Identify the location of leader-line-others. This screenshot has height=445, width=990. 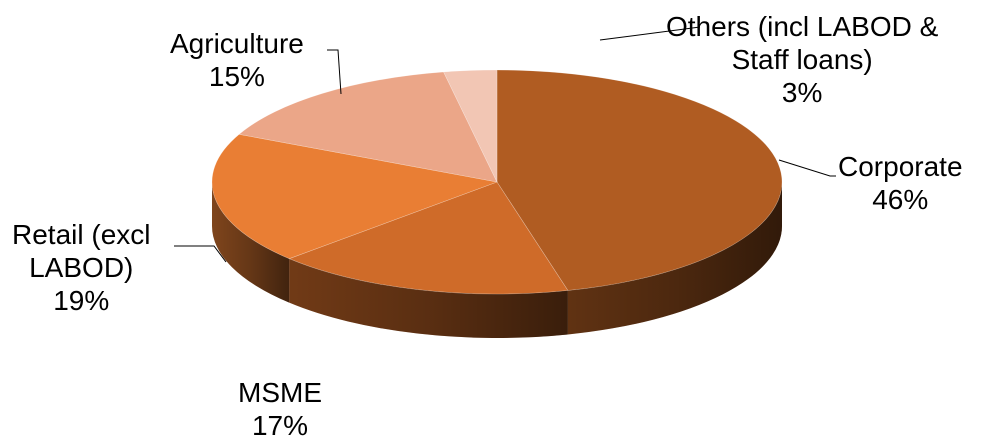
(650, 33).